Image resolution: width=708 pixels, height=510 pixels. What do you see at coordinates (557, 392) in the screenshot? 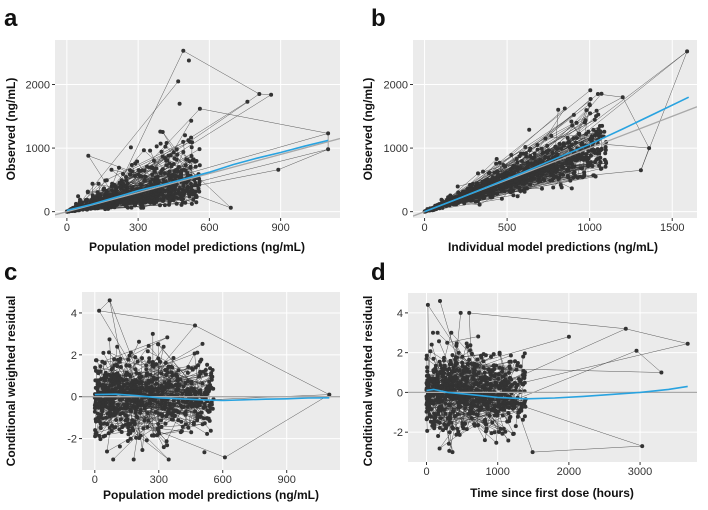
I see `smooth-trend-line` at bounding box center [557, 392].